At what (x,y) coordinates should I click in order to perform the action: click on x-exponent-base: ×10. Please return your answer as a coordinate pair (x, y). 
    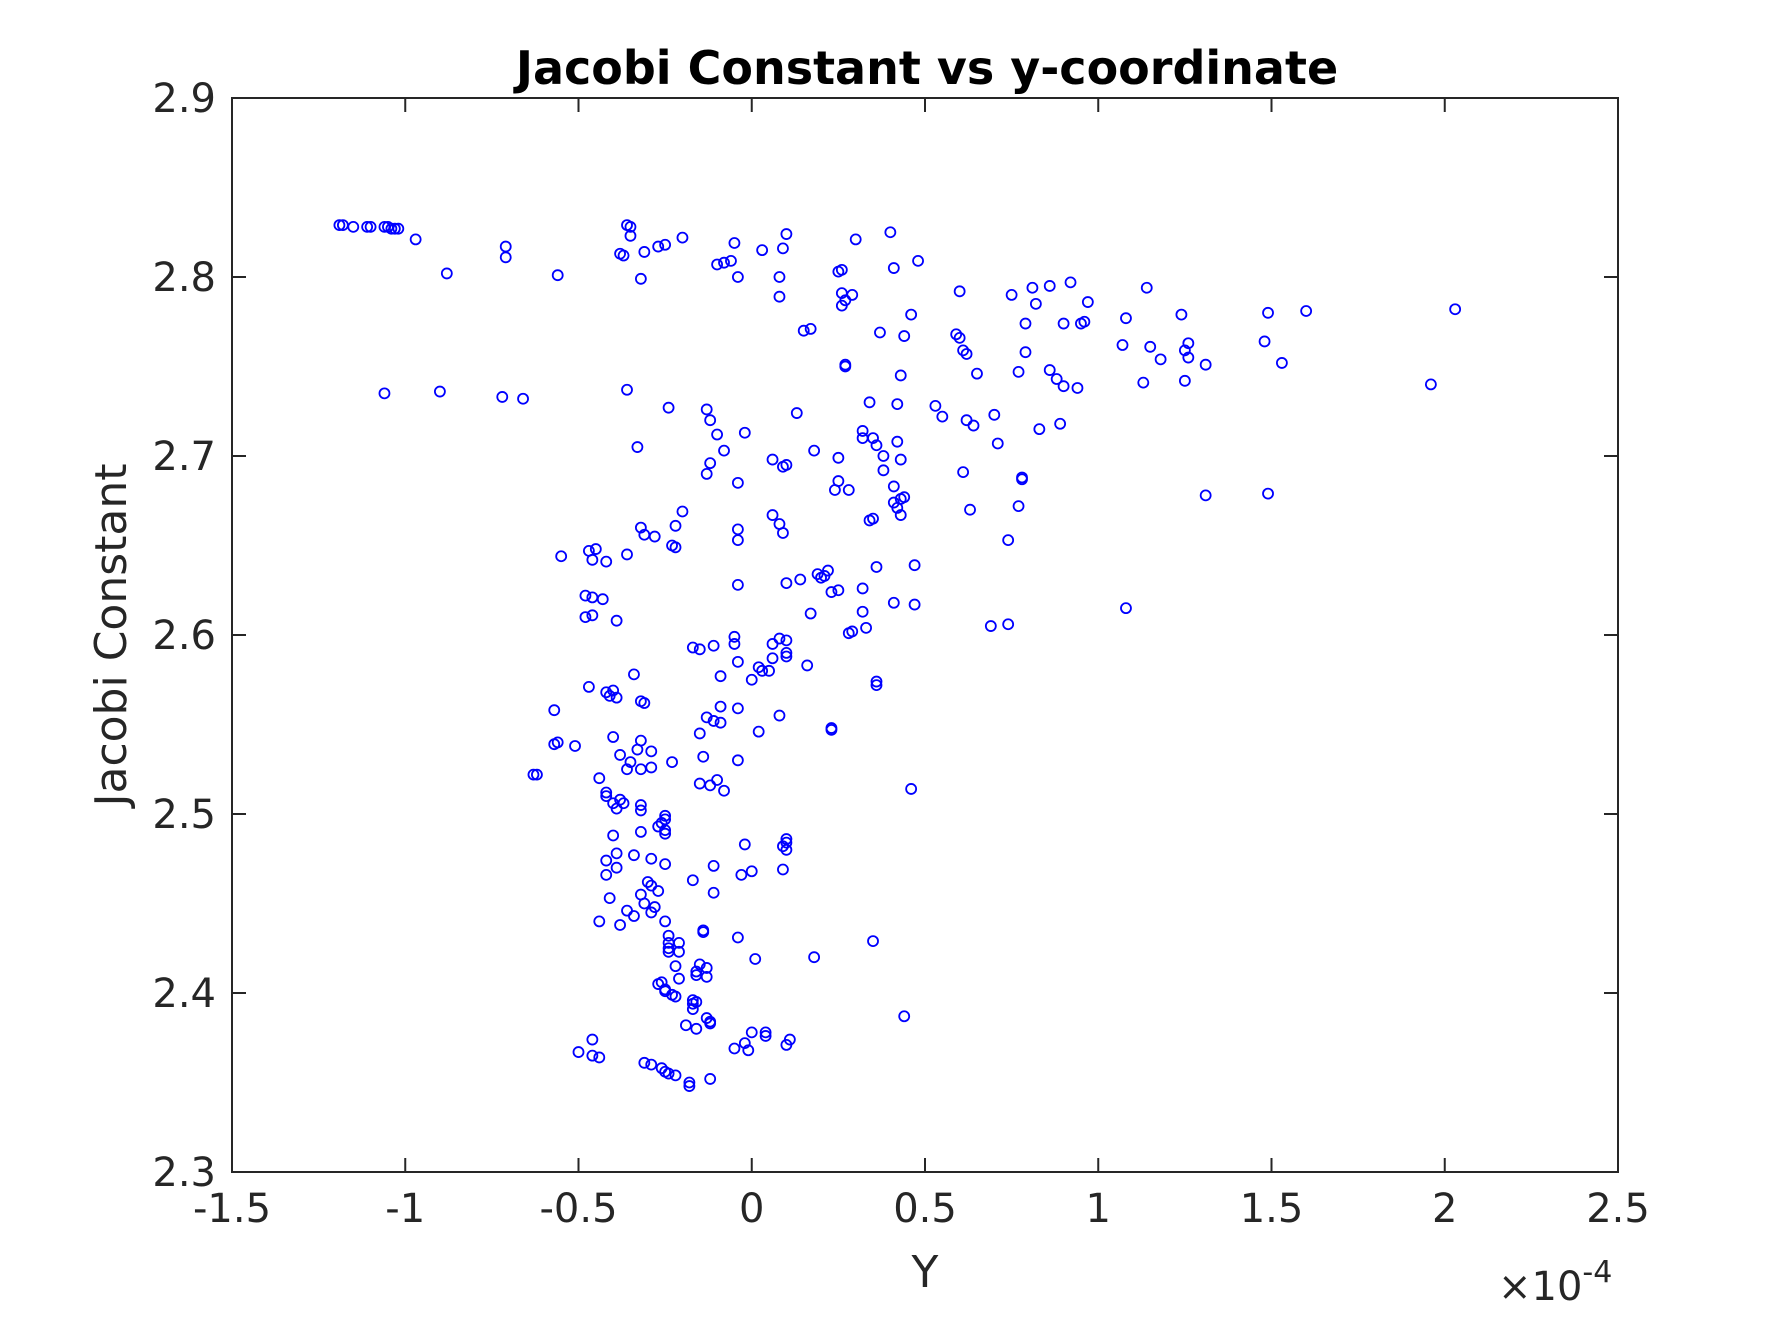
    Looking at the image, I should click on (1540, 1287).